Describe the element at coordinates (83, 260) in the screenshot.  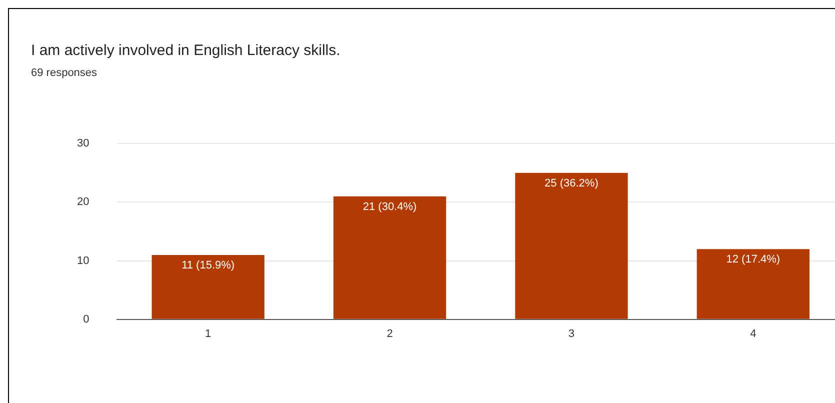
I see `y-tick-label: 10` at that location.